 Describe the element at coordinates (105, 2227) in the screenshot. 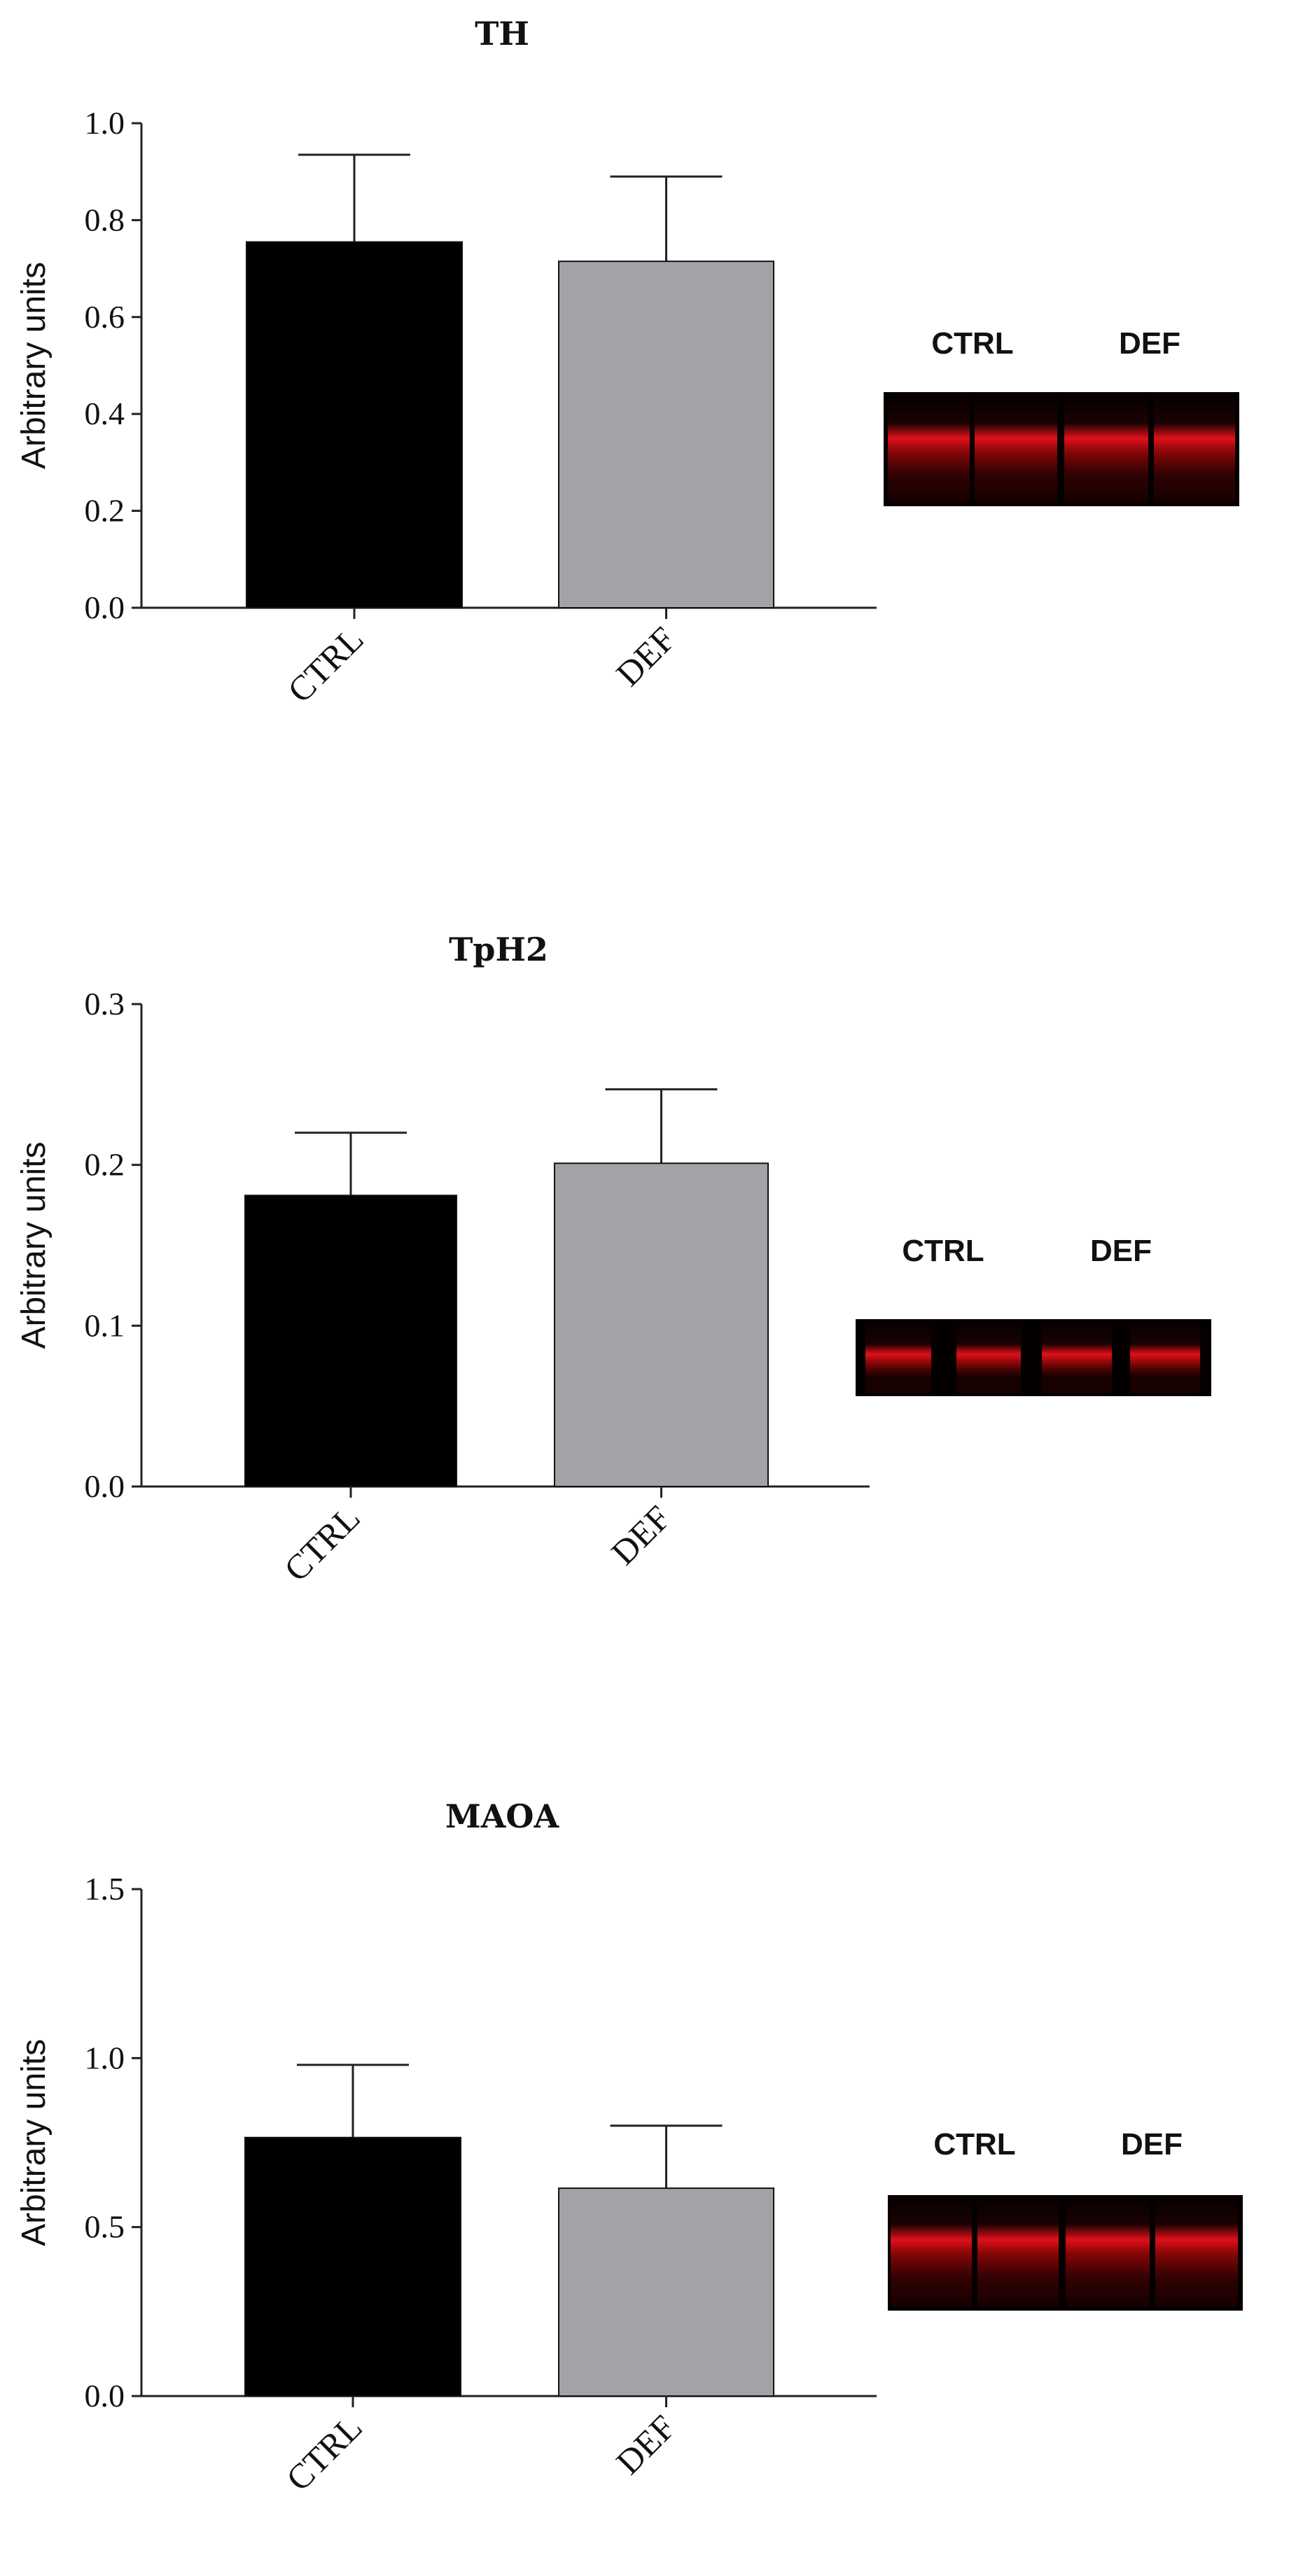

I see `y-tick-label: 0.5` at that location.